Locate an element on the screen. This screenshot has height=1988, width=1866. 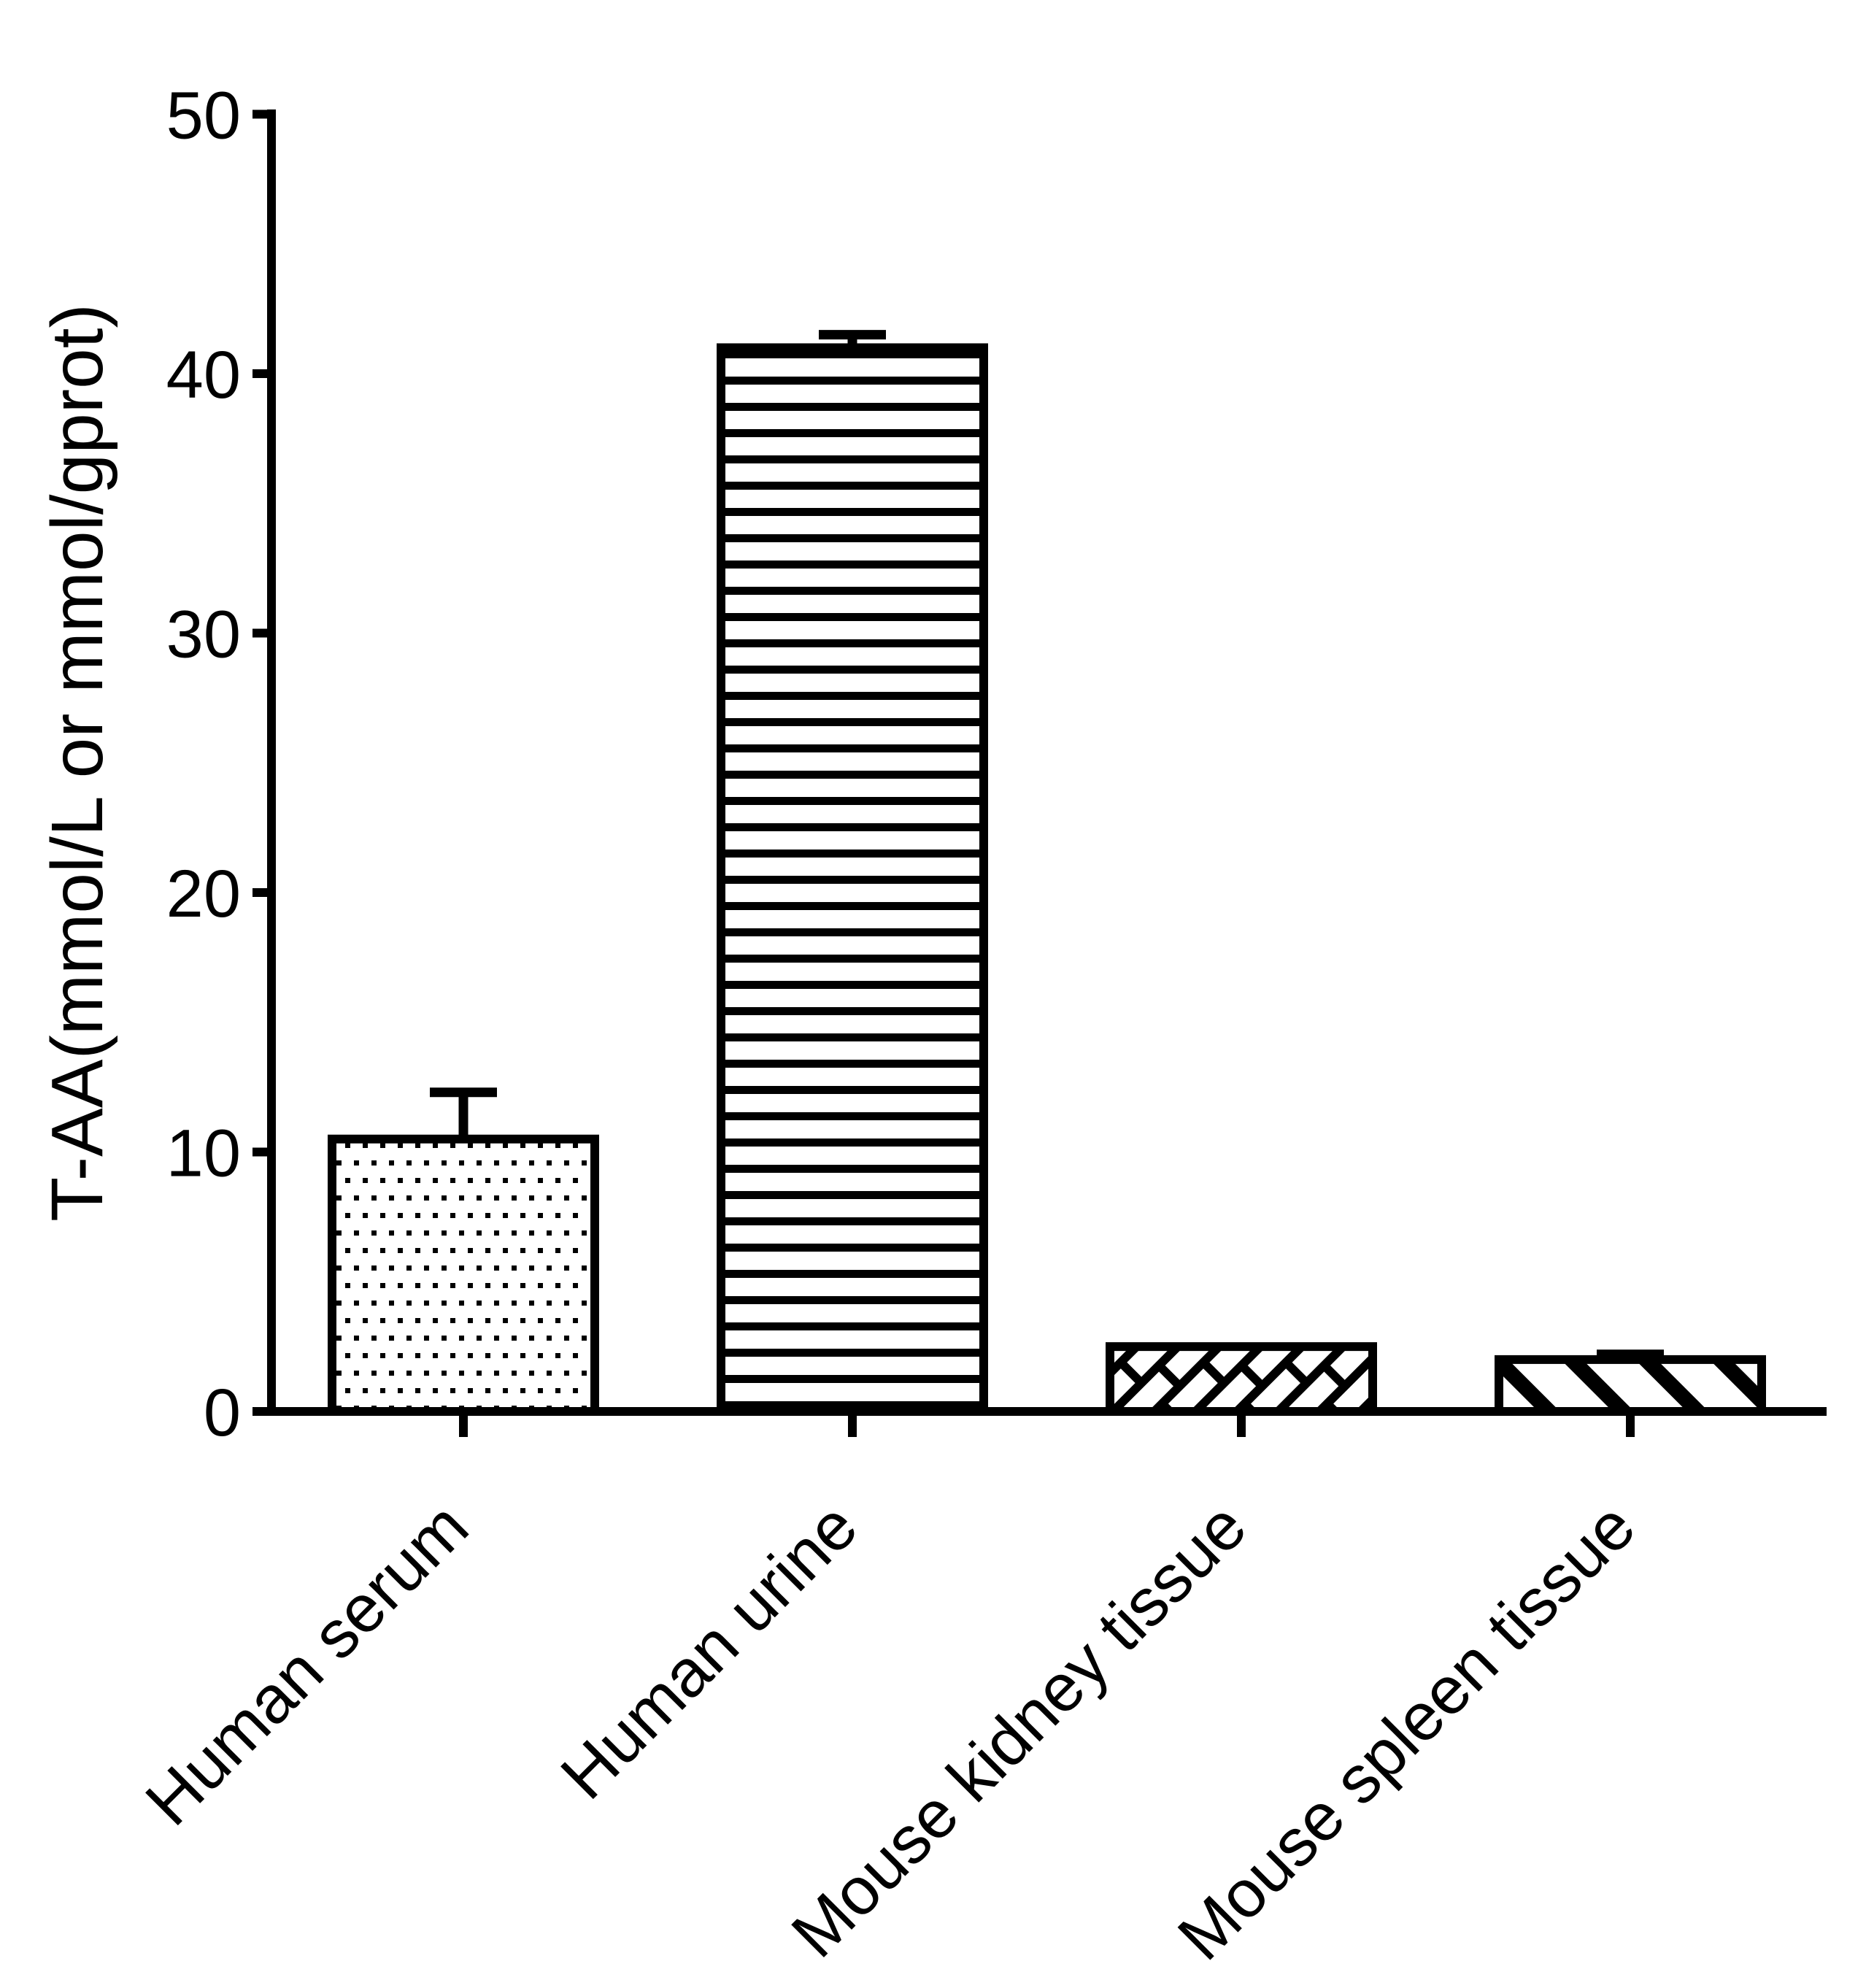
y-tick-label-10: 10 is located at coordinates (203, 1154).